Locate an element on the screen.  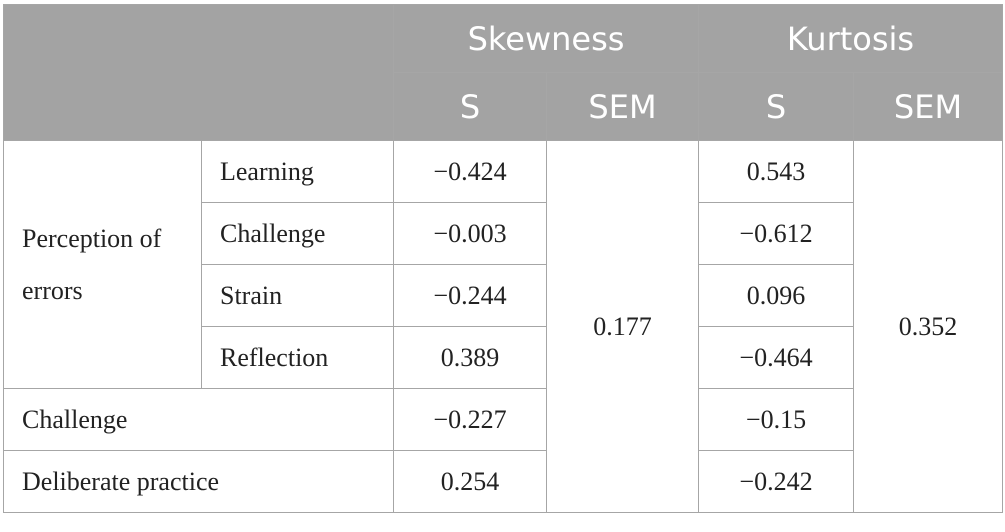
row-label-challenge: Challenge is located at coordinates (198, 419).